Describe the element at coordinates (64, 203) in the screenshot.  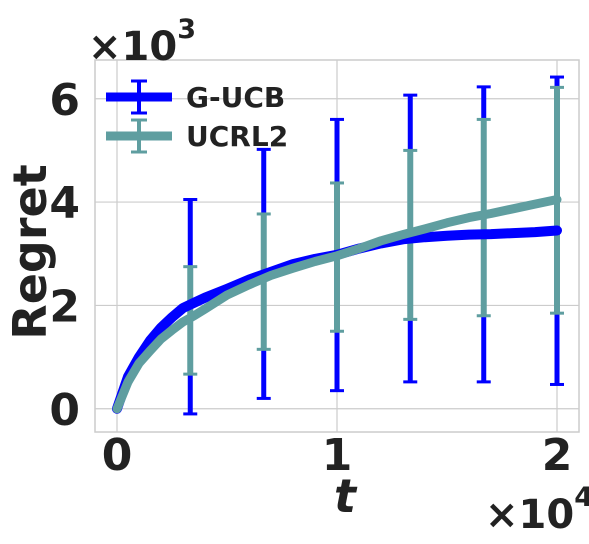
I see `y-tick-label: 4` at that location.